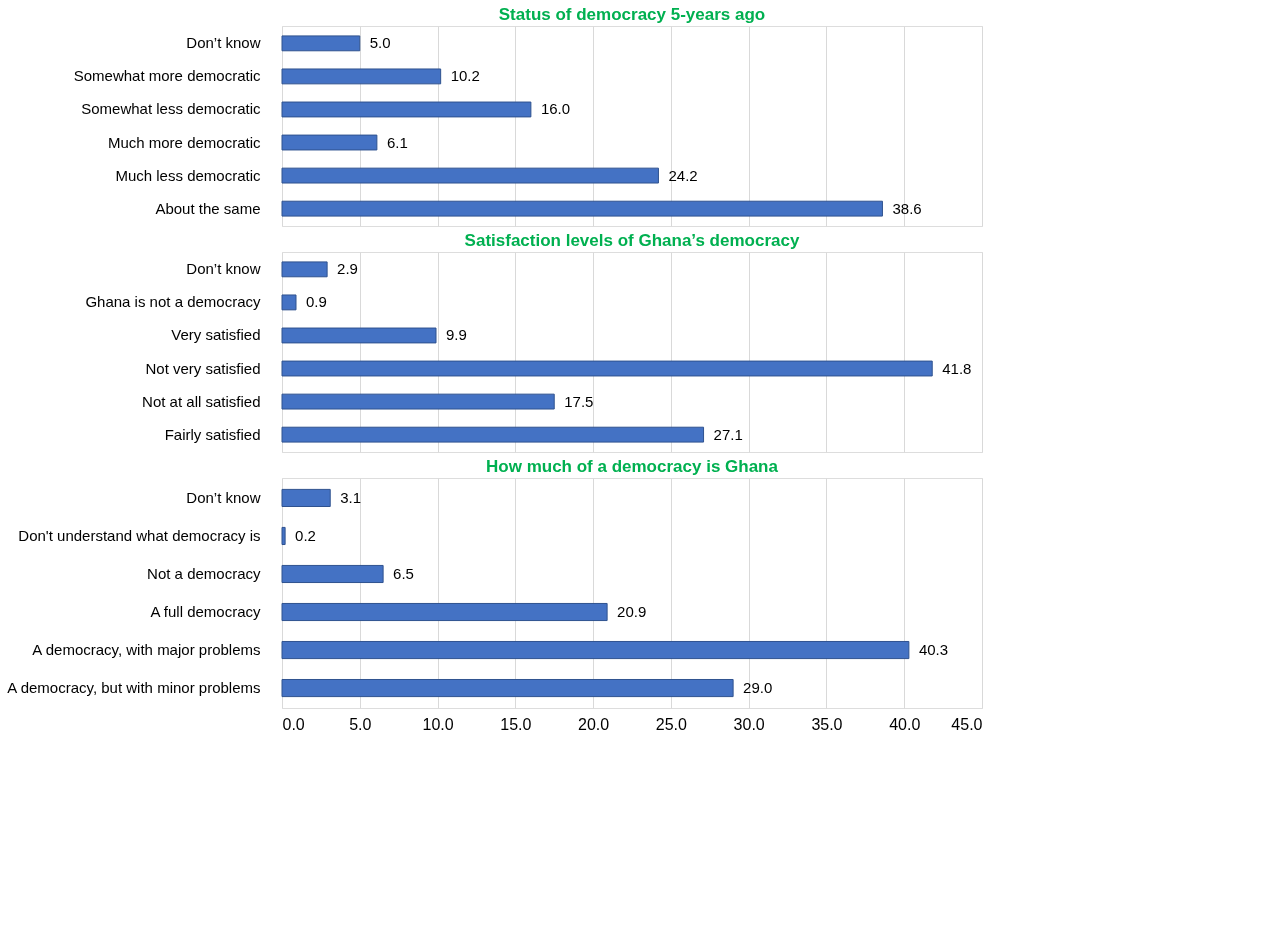 The height and width of the screenshot is (934, 1284). I want to click on data-label: 0.9, so click(316, 302).